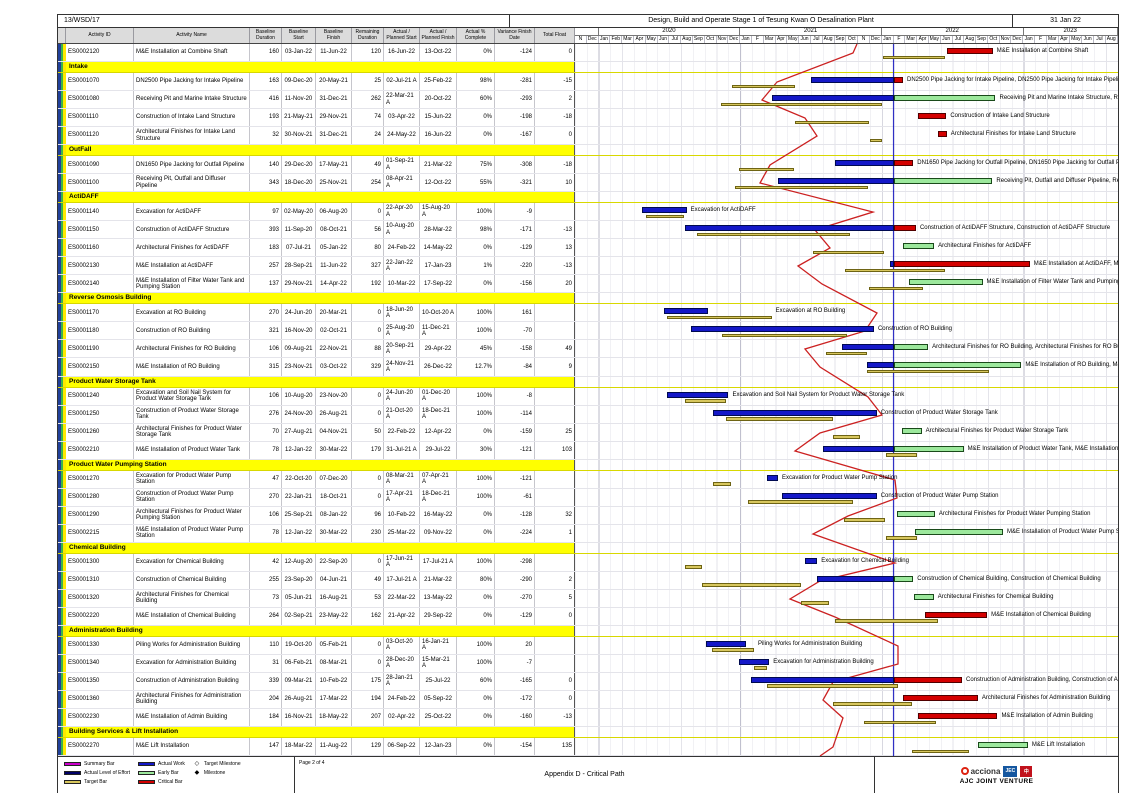  I want to click on legend-label: Actual Level of Effort, so click(107, 773).